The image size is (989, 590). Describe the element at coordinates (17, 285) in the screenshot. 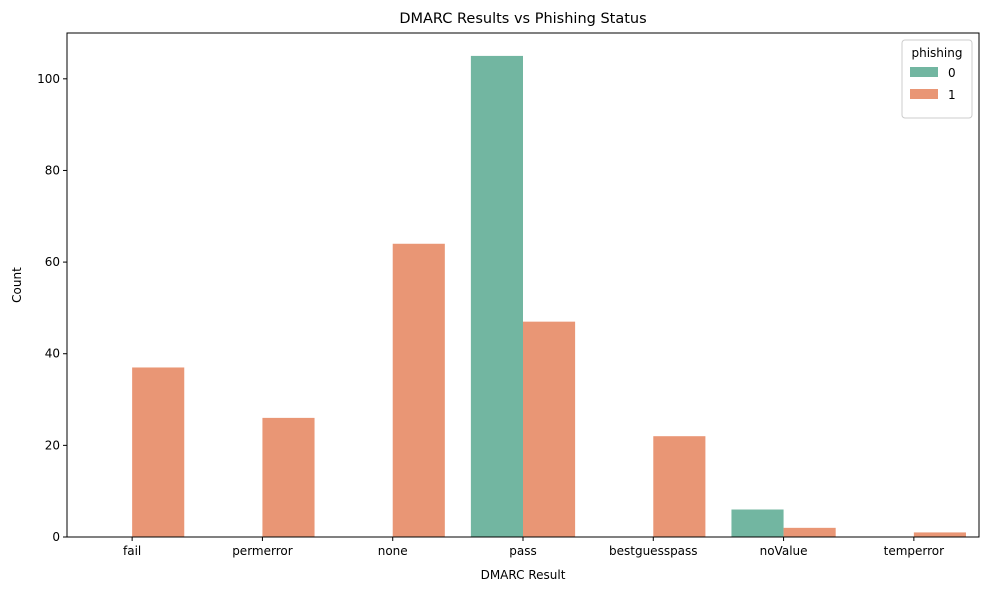

I see `y-axis-label: Count` at that location.